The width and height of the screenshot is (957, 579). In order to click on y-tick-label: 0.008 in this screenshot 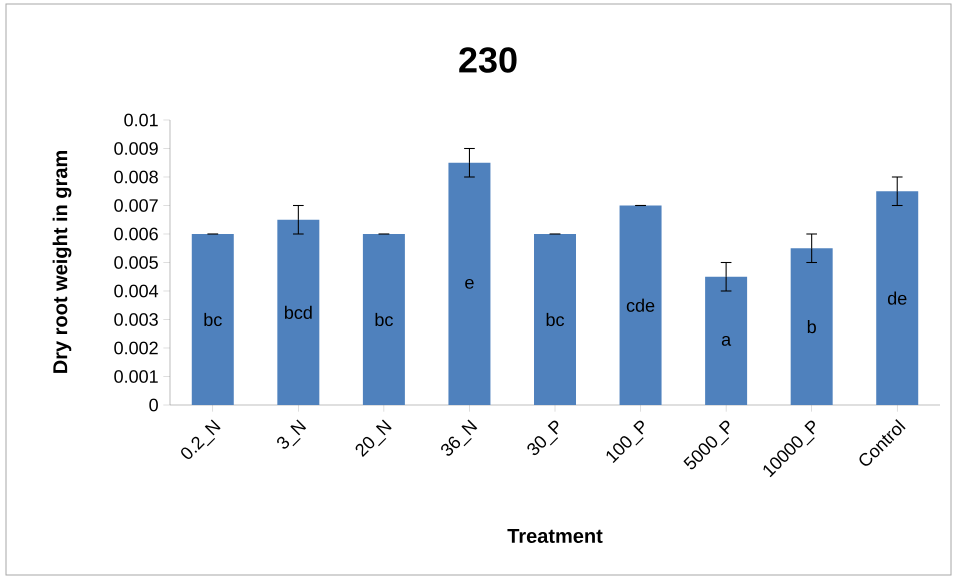, I will do `click(136, 177)`.